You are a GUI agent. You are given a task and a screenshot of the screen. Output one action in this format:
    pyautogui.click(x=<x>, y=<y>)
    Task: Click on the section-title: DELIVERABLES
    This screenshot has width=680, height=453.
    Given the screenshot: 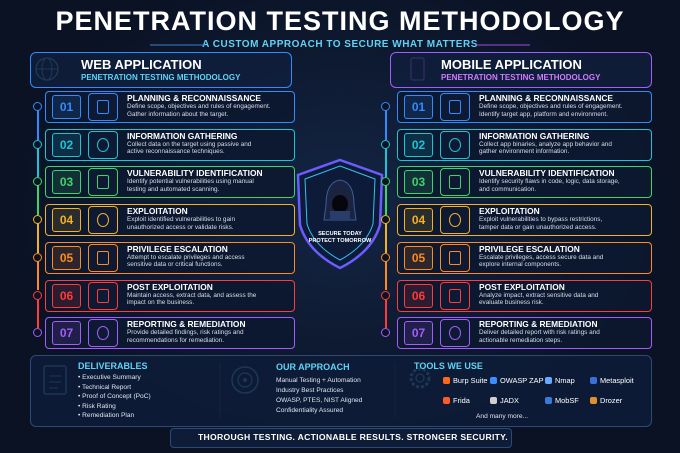 What is the action you would take?
    pyautogui.click(x=113, y=366)
    